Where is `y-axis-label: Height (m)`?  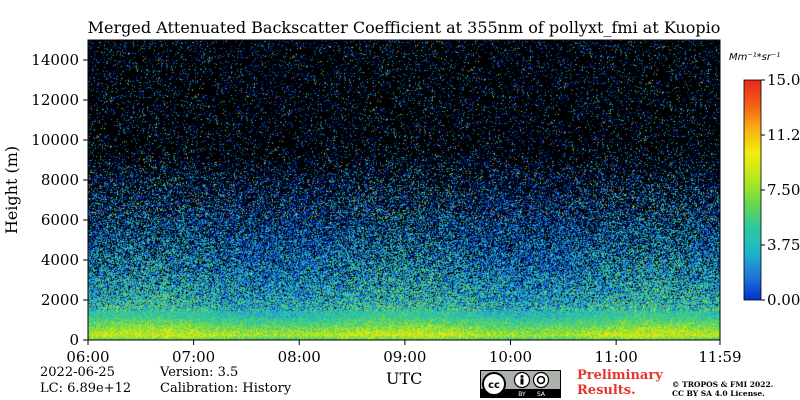
y-axis-label: Height (m) is located at coordinates (11, 190).